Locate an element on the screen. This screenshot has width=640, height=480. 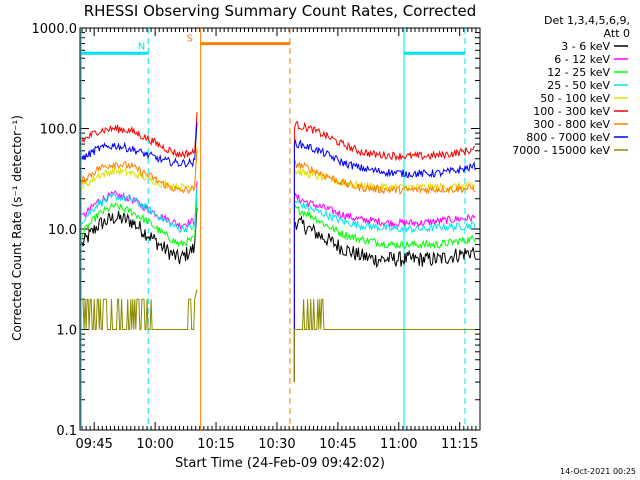
legend-label: 300 - 800 keV is located at coordinates (571, 124).